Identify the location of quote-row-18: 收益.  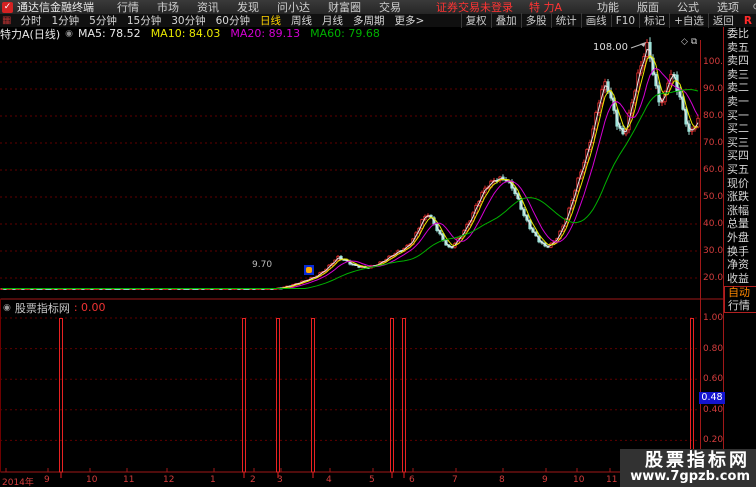
(738, 278).